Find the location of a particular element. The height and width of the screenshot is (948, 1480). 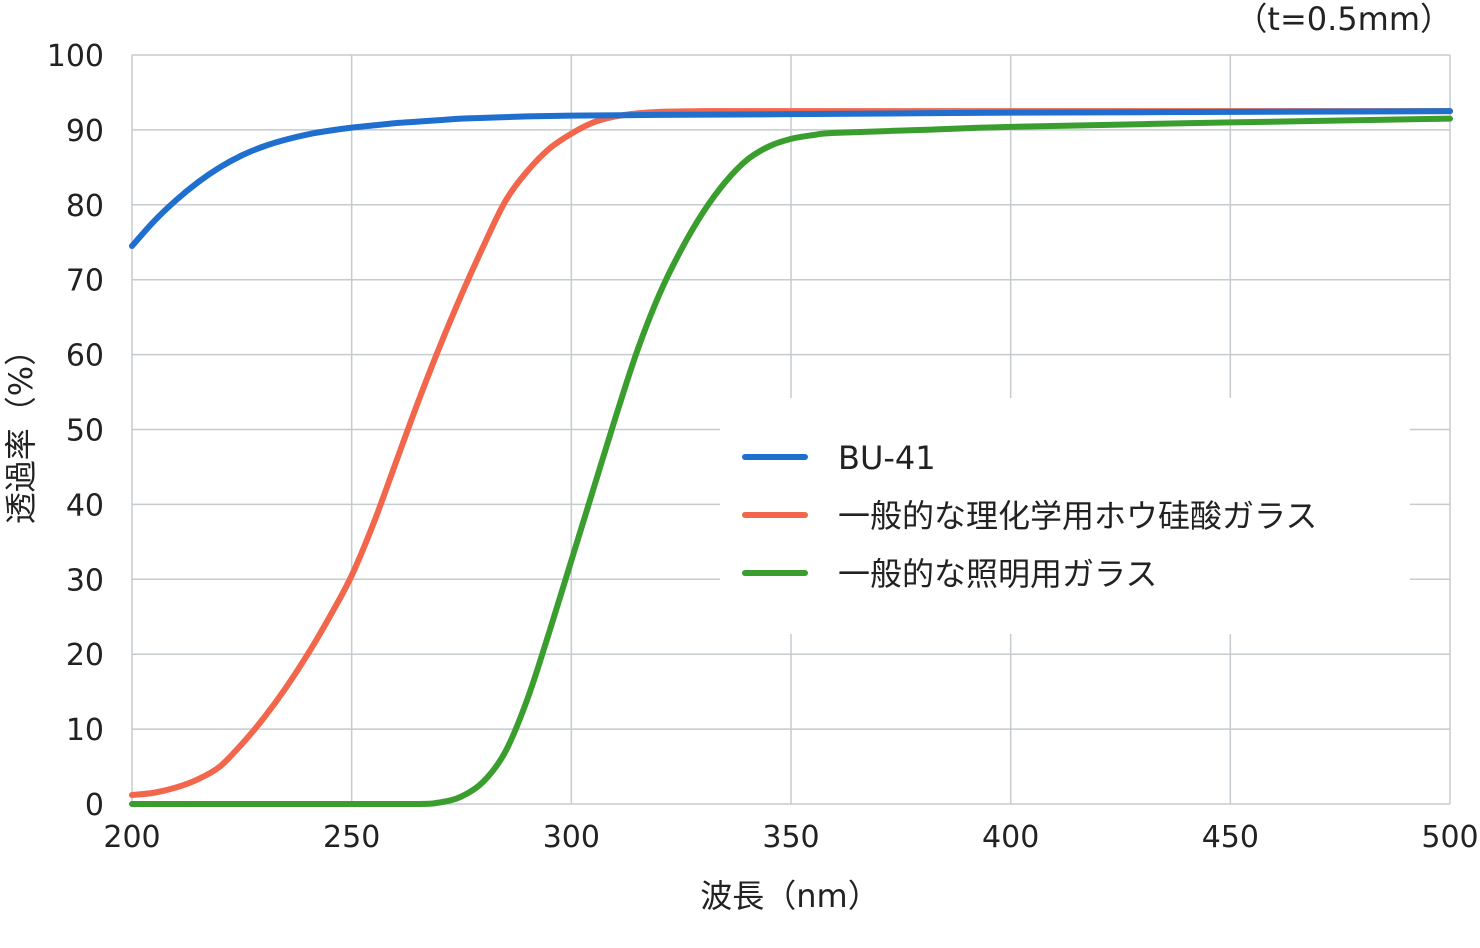

legend: BU-41 一般的な理化学用ホウ硅酸ガラス 一般的な照明用ガラス is located at coordinates (1065, 516).